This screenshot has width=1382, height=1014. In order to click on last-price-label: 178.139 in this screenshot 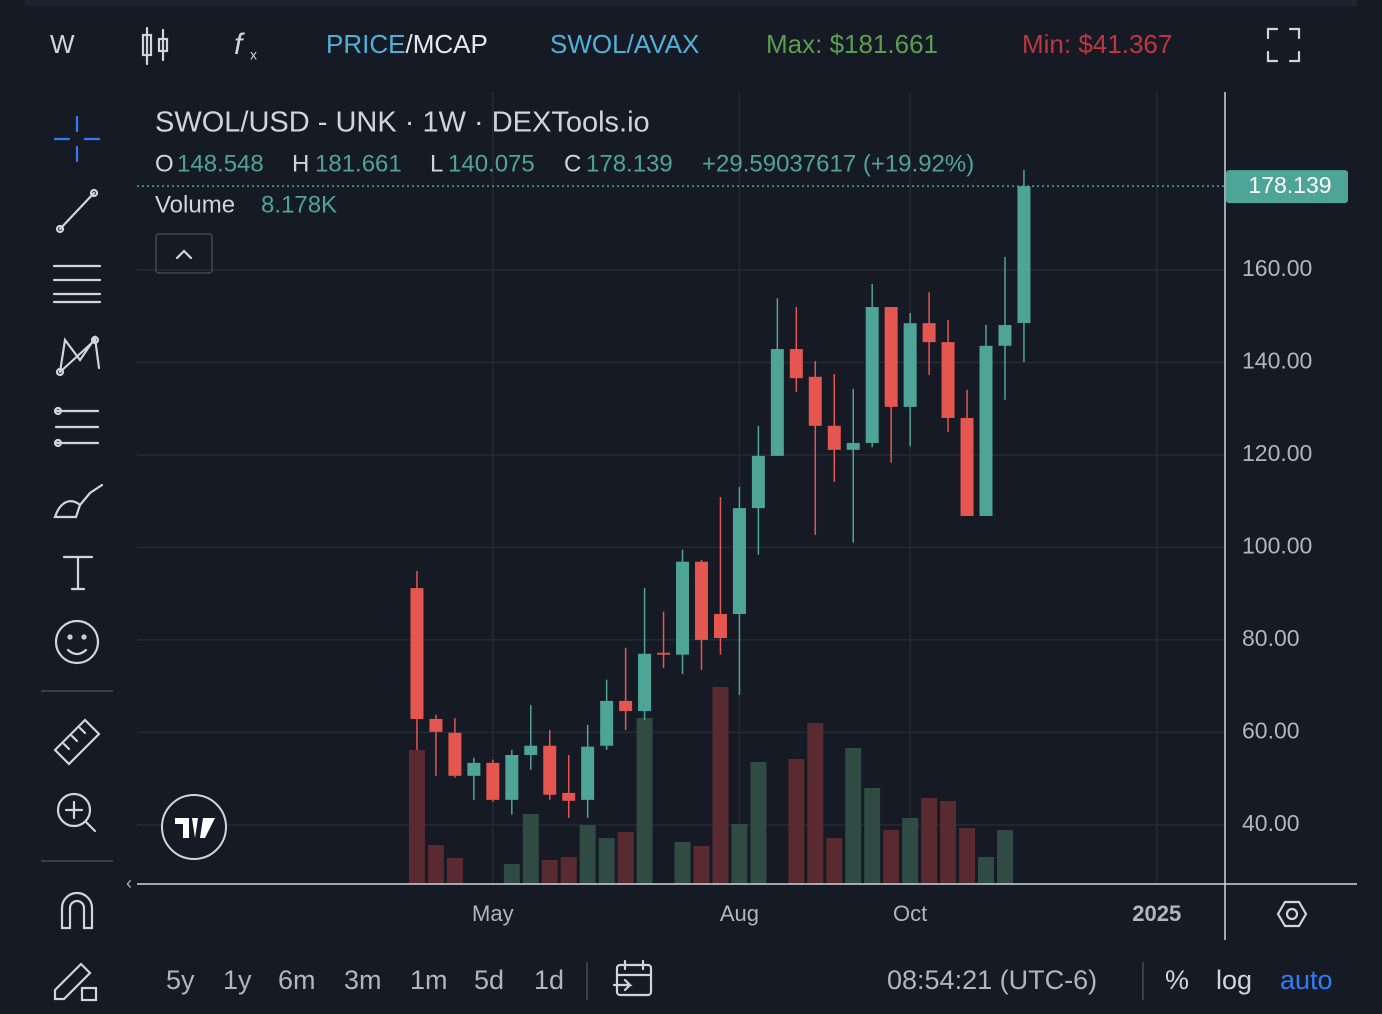, I will do `click(1289, 185)`.